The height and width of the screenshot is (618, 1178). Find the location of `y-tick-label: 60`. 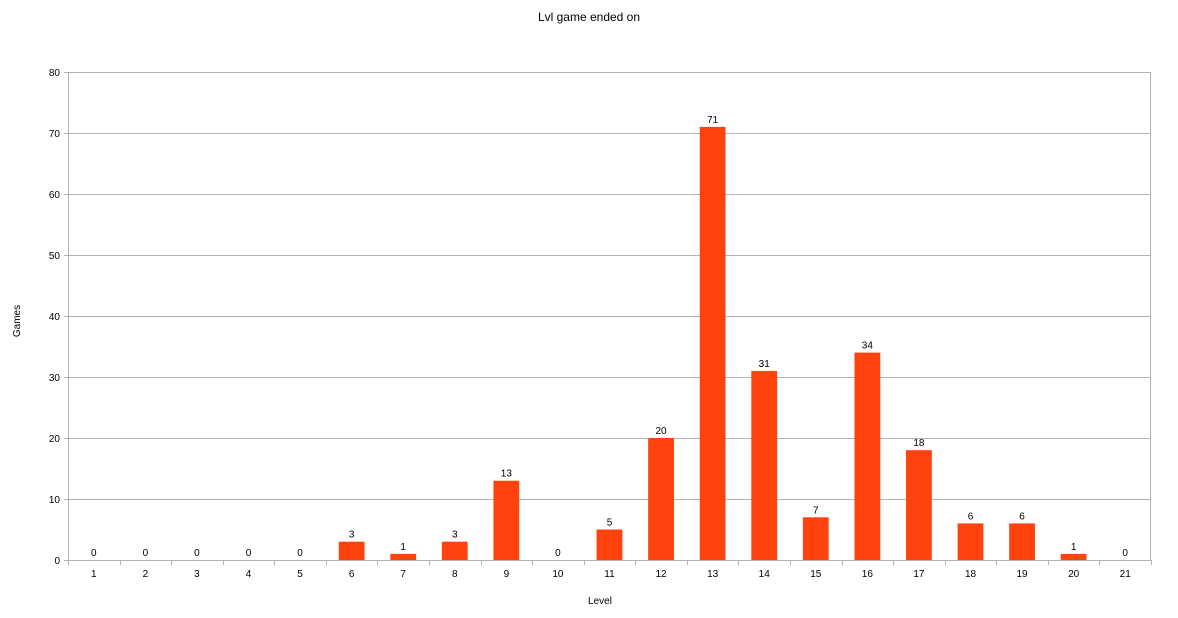

y-tick-label: 60 is located at coordinates (55, 195).